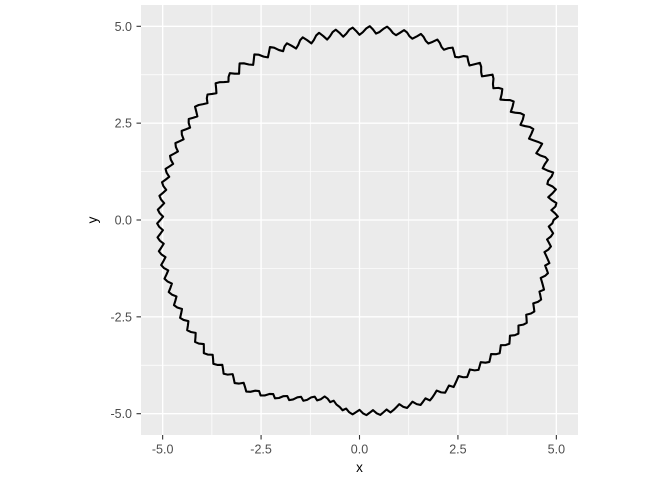  What do you see at coordinates (359, 467) in the screenshot?
I see `x-axis-title: x` at bounding box center [359, 467].